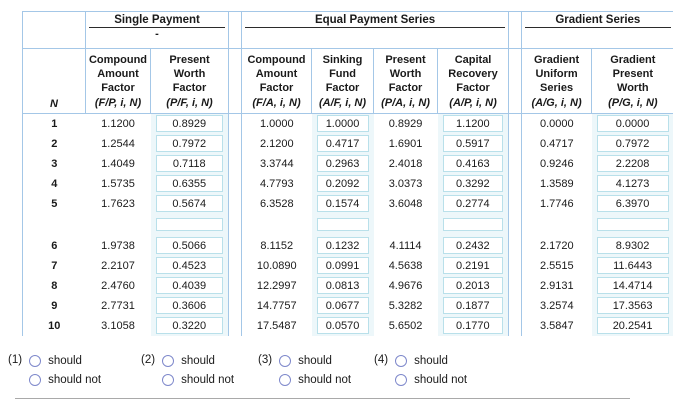 The height and width of the screenshot is (417, 673). What do you see at coordinates (556, 265) in the screenshot?
I see `factor-cell: 2.5515` at bounding box center [556, 265].